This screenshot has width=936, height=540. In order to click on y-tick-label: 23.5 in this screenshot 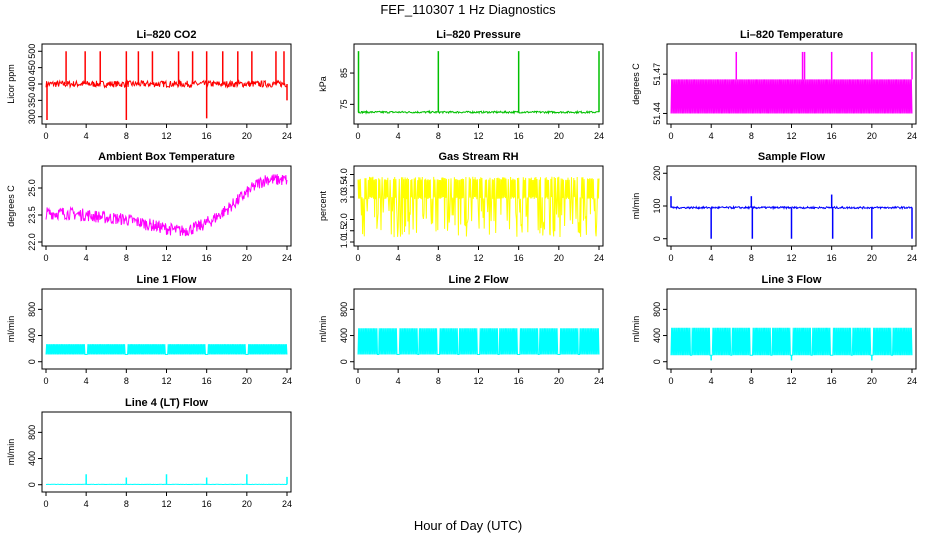, I will do `click(32, 215)`.